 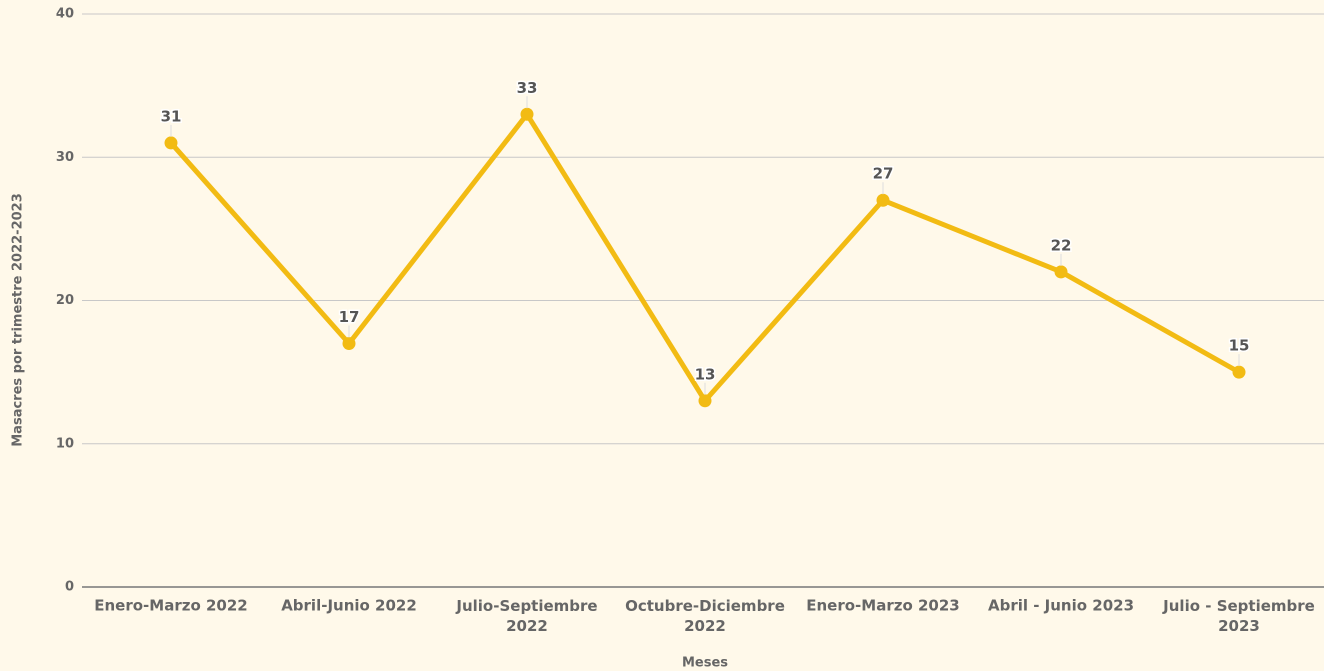 I want to click on y-tick-label: 40, so click(x=65, y=14).